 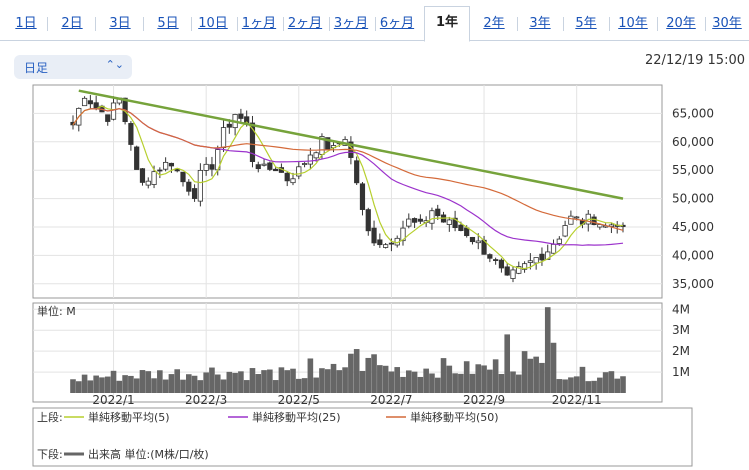 I want to click on tab-13: 10年, so click(x=633, y=23).